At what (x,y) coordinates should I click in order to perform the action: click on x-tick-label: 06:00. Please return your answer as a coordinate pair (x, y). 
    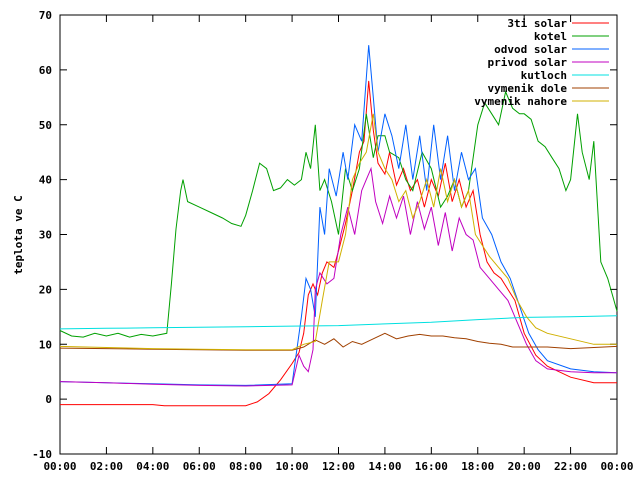
    Looking at the image, I should click on (199, 466).